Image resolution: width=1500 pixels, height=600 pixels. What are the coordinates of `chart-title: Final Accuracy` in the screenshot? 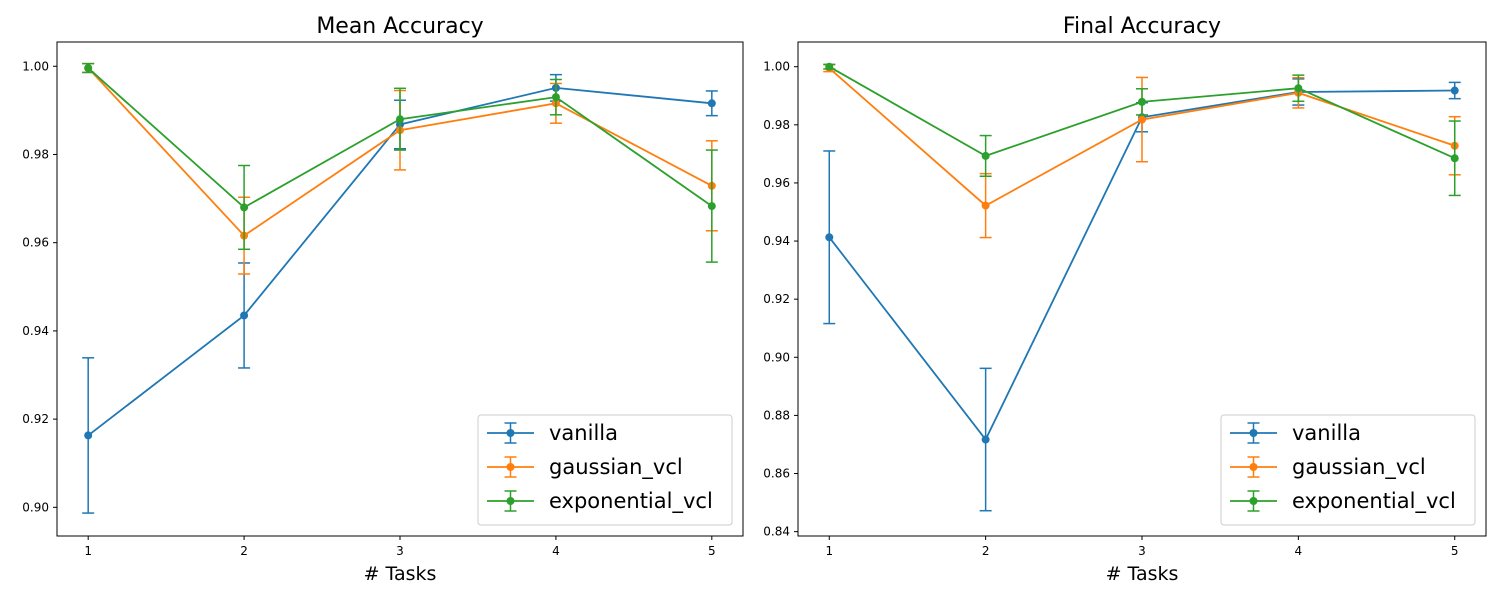 It's located at (1142, 26).